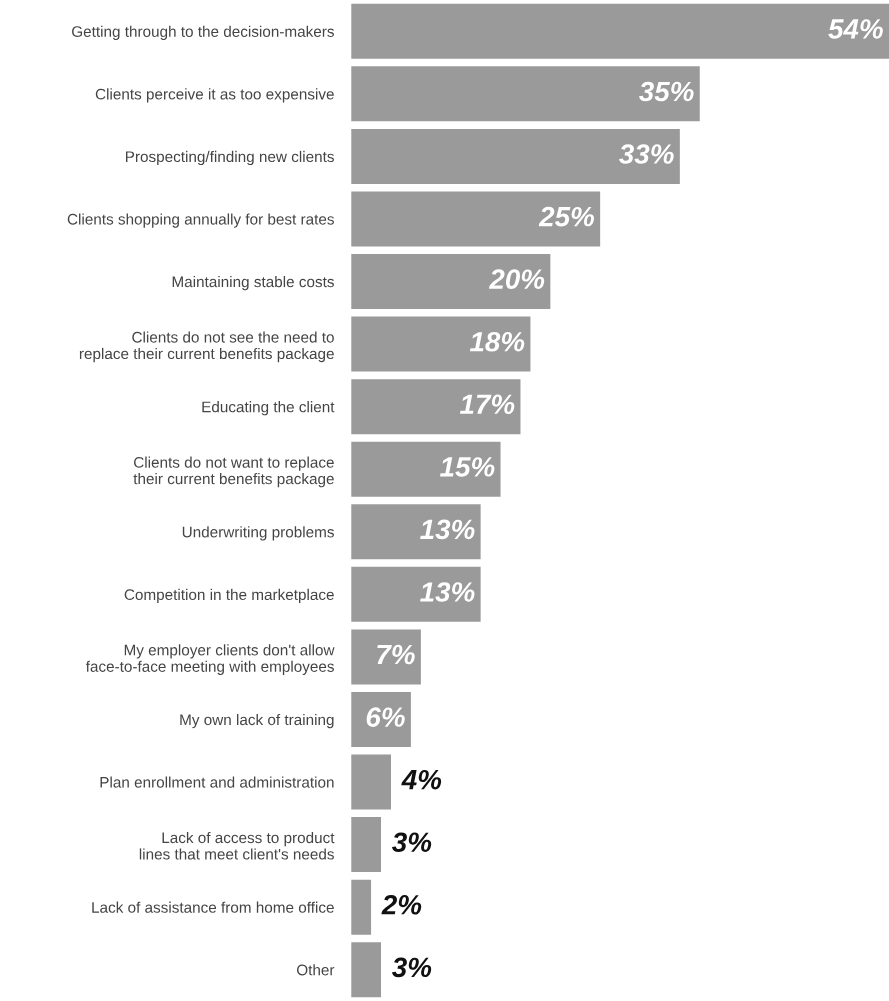  What do you see at coordinates (217, 782) in the screenshot?
I see `y-tick-label: Plan enrollment and administration` at bounding box center [217, 782].